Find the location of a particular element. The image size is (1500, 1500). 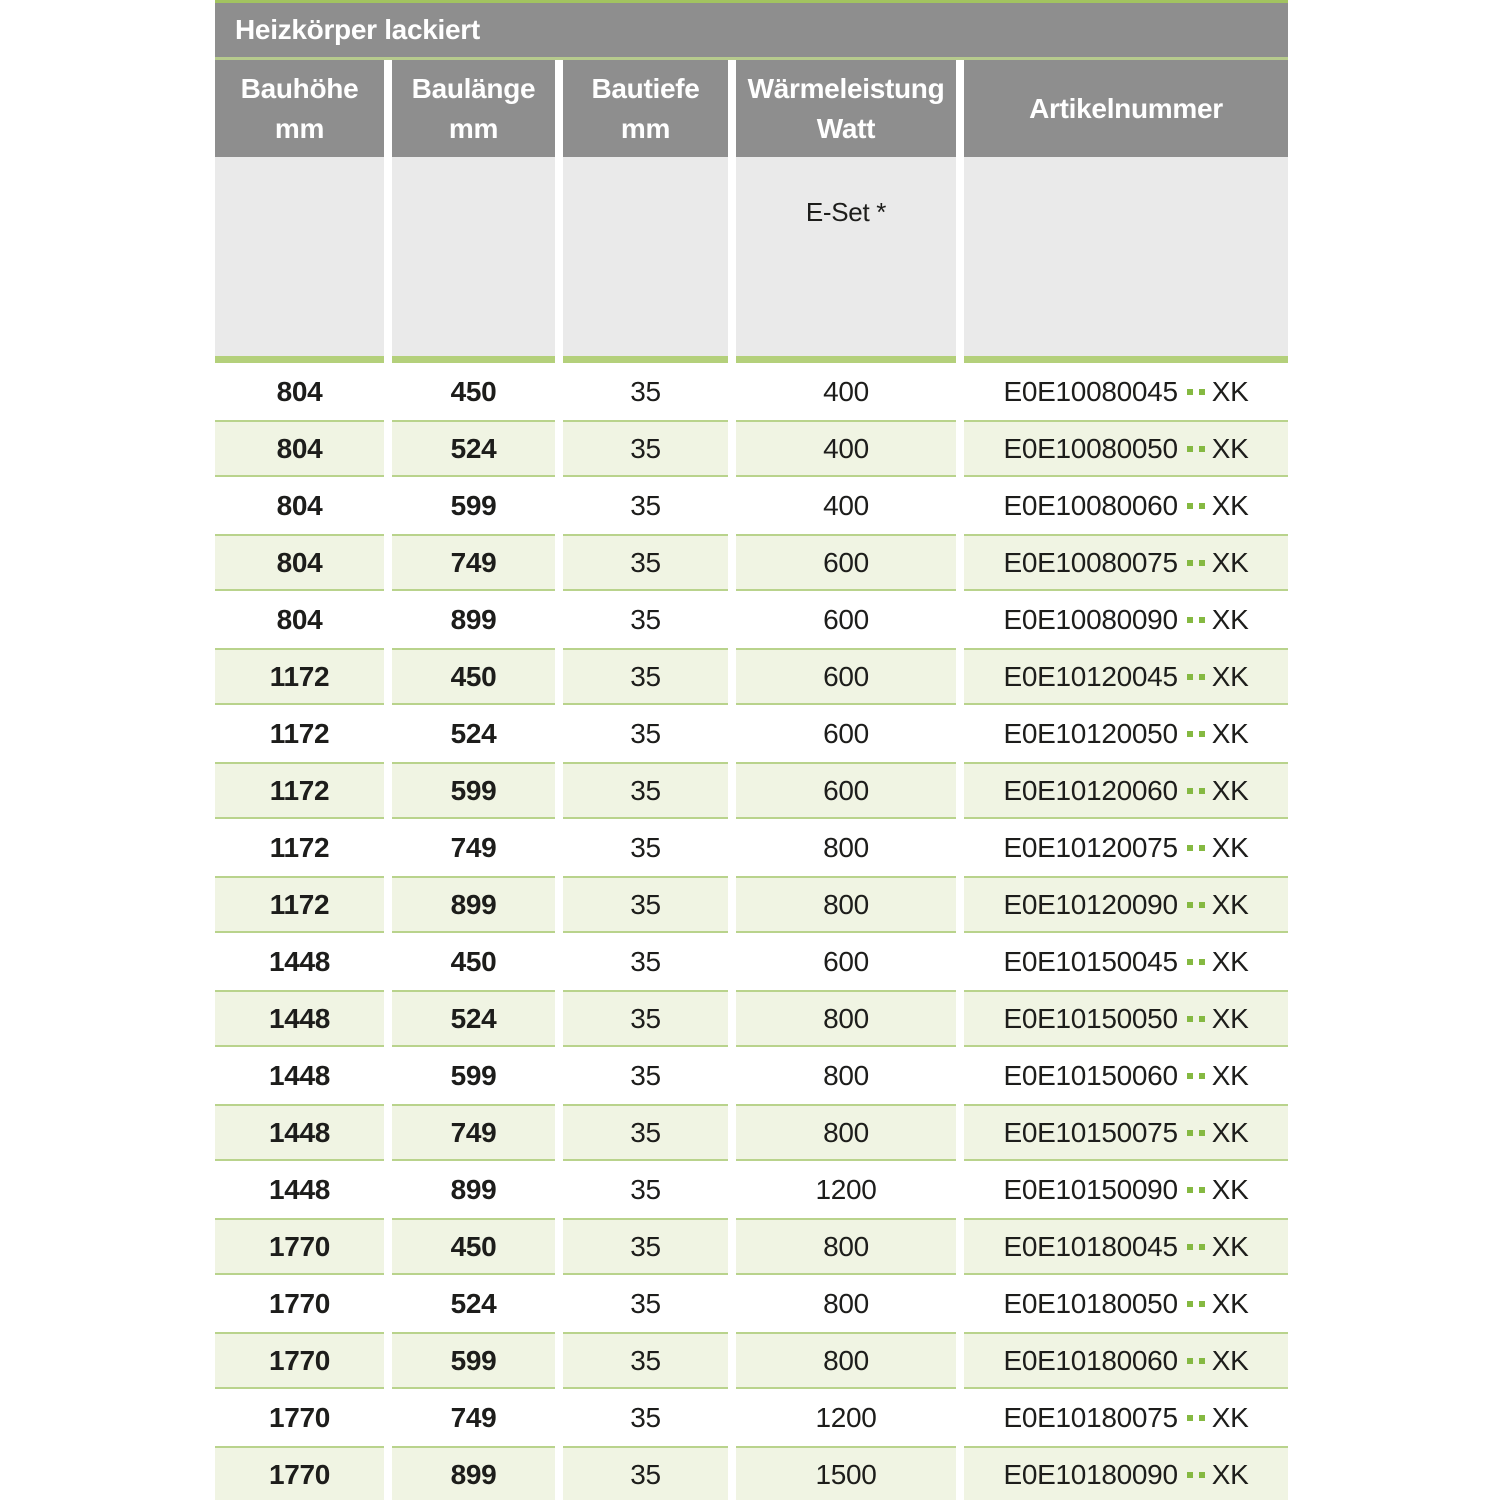

table-row: 1448 749 35 800 E0E10150075 XK is located at coordinates (751, 1132).